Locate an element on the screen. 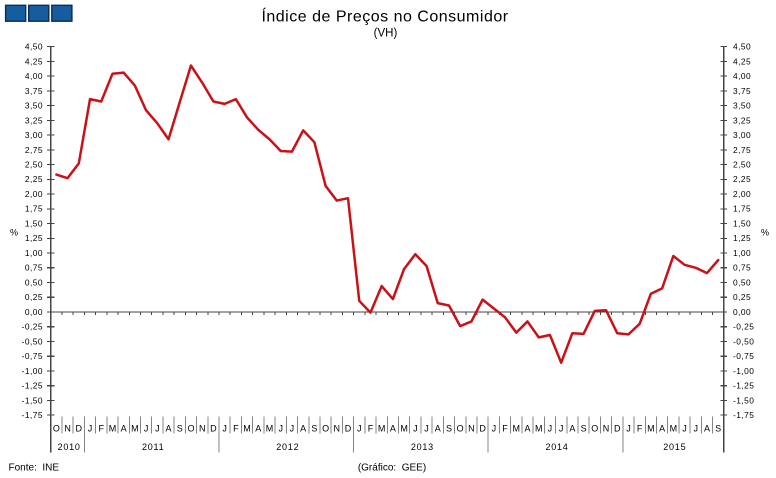 Image resolution: width=776 pixels, height=478 pixels. svg-text: (Gráfico: GEE) is located at coordinates (392, 468).